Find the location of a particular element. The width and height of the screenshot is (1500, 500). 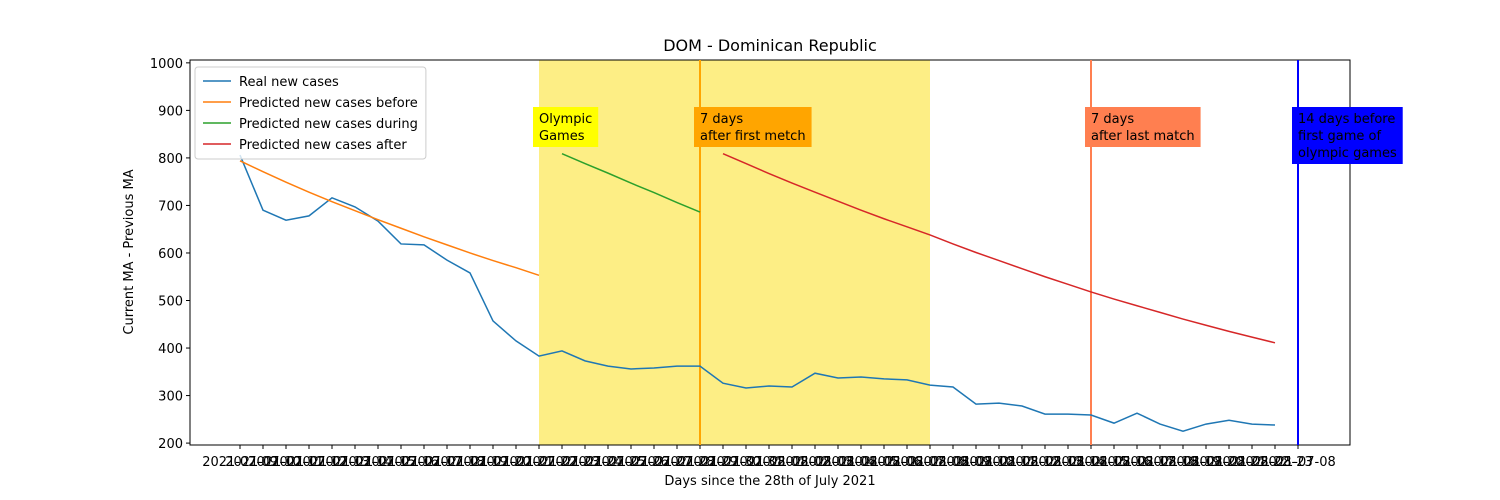

x-tick-label: 2021-08-14 is located at coordinates (1068, 462).